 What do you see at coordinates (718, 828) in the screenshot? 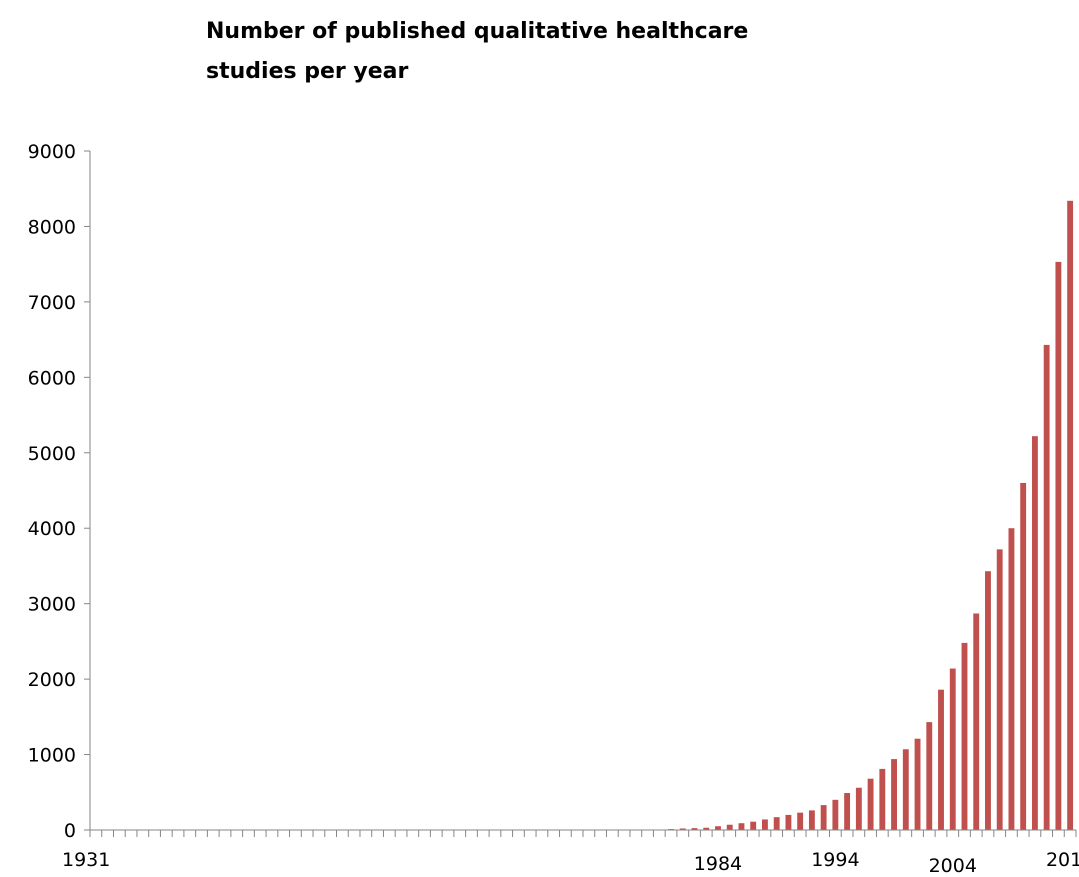
I see `bar-1984` at bounding box center [718, 828].